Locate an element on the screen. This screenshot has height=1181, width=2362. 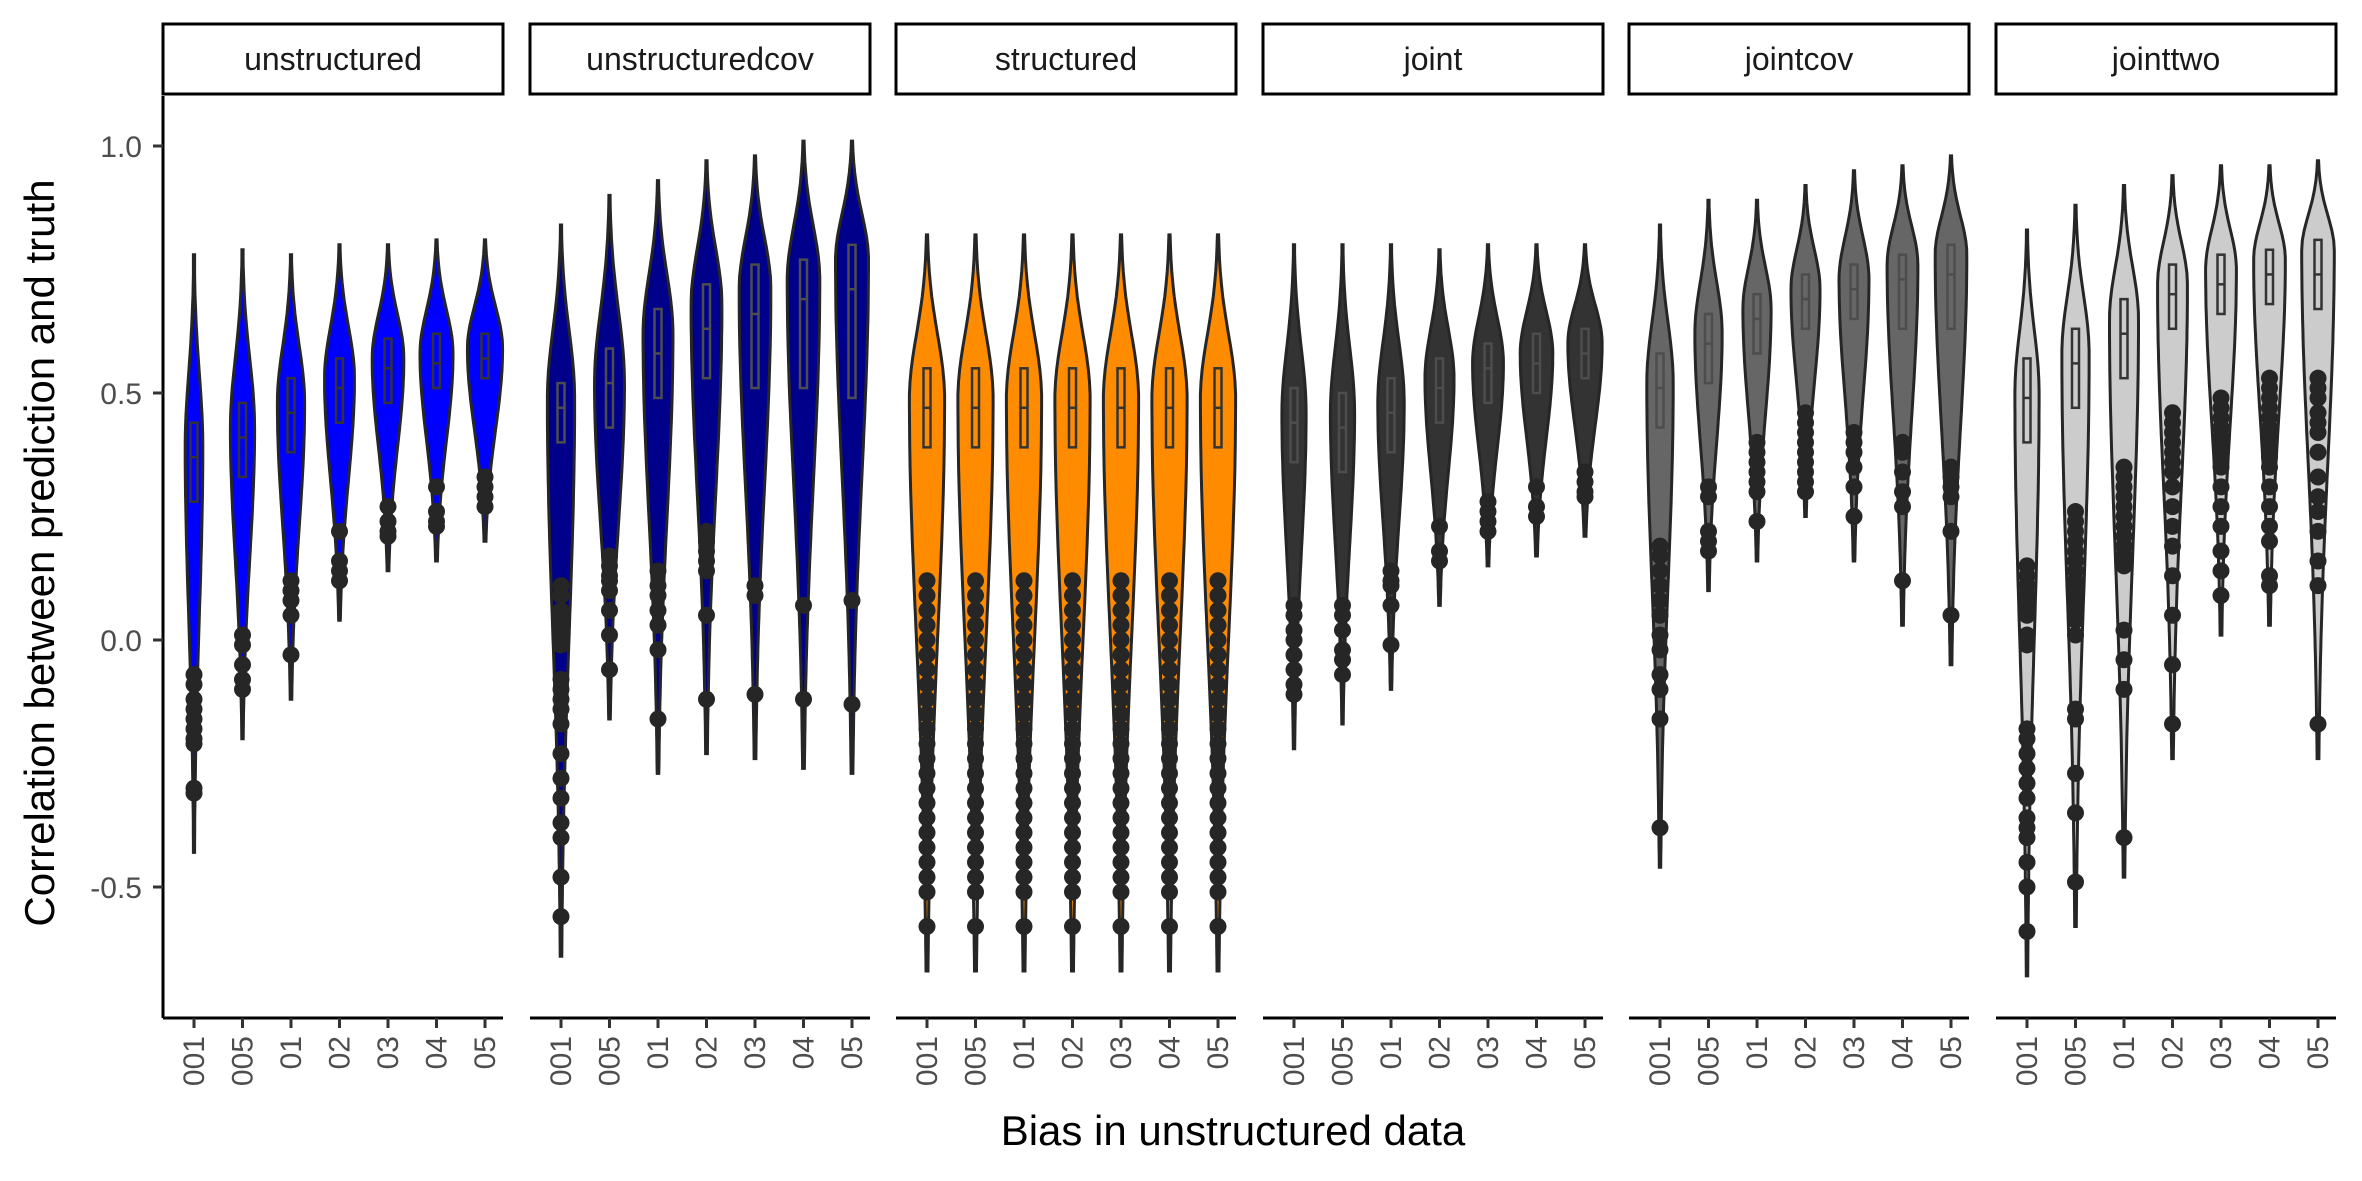
x-tick-label: 04 is located at coordinates (1170, 1052).